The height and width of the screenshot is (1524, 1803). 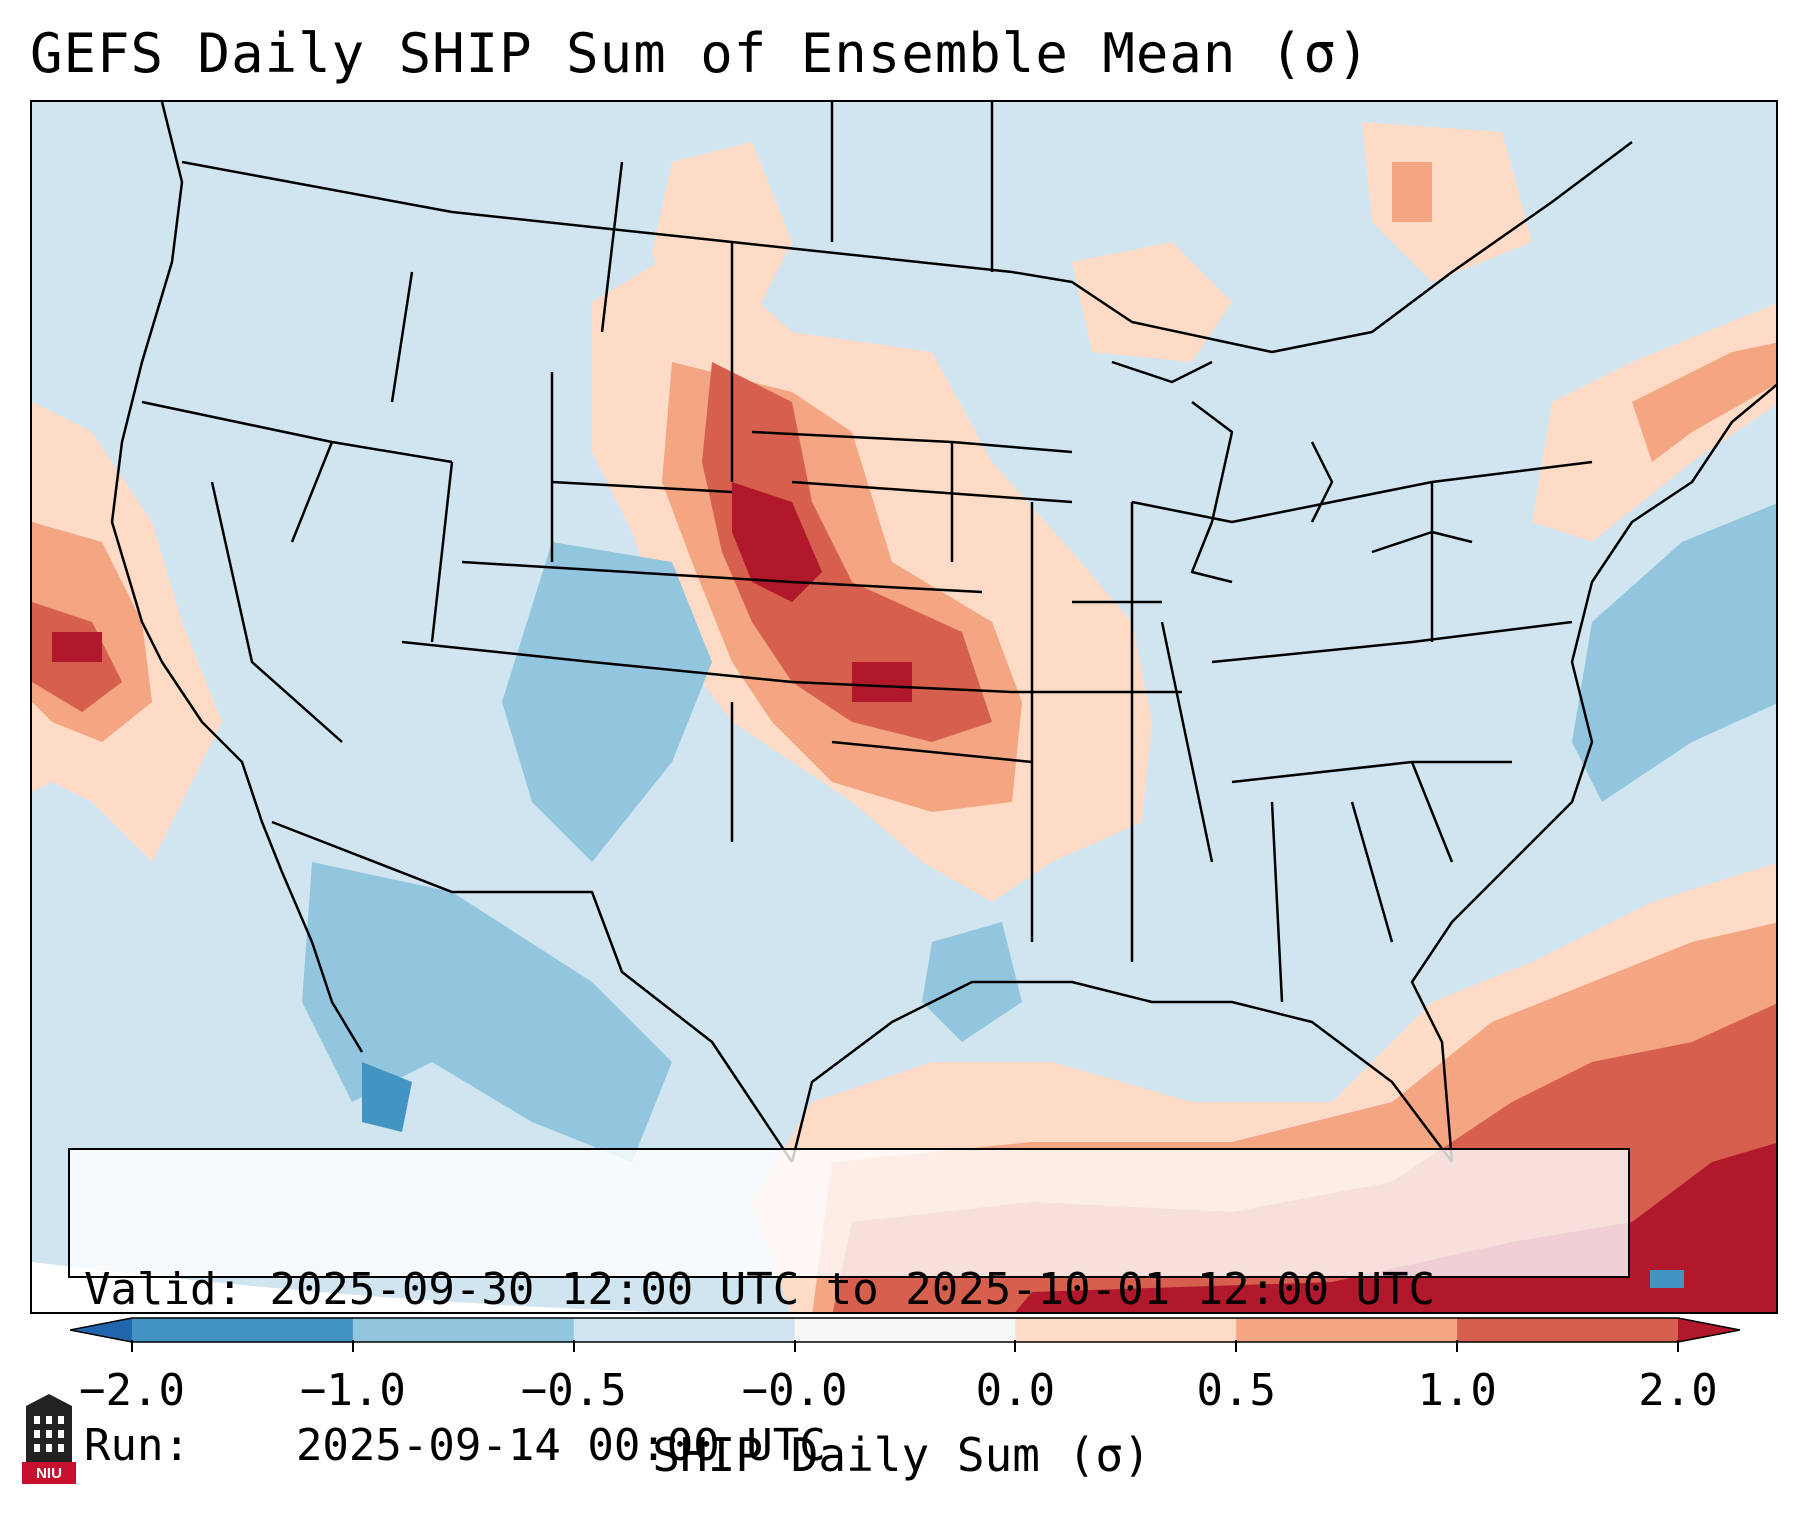 I want to click on anomaly-plains-peak, so click(x=777, y=542).